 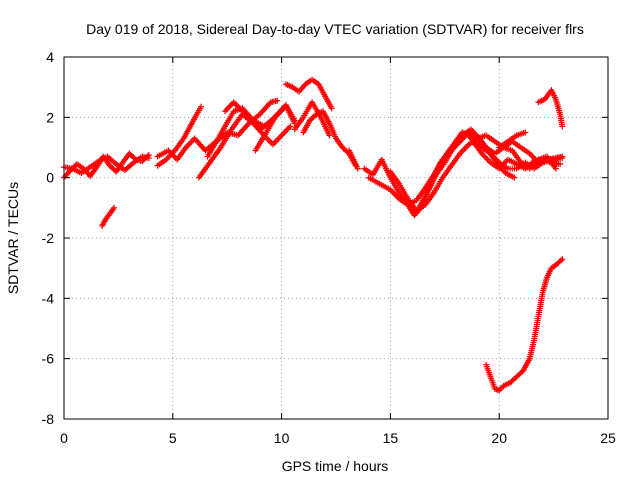 I want to click on series-track-m, so click(x=353, y=159).